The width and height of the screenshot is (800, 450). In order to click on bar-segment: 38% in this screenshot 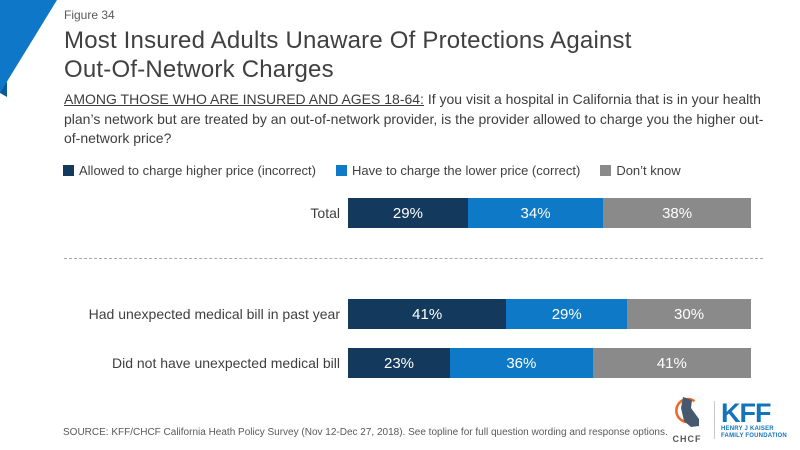, I will do `click(677, 213)`.